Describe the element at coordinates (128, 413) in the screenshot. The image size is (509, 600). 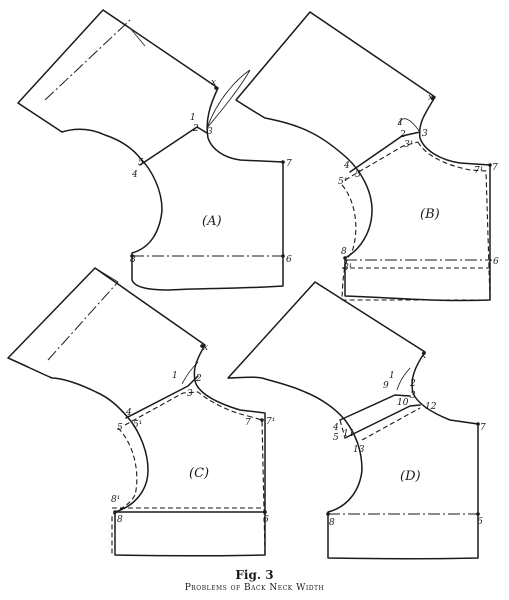
I see `panel-c-label-4: 4` at that location.